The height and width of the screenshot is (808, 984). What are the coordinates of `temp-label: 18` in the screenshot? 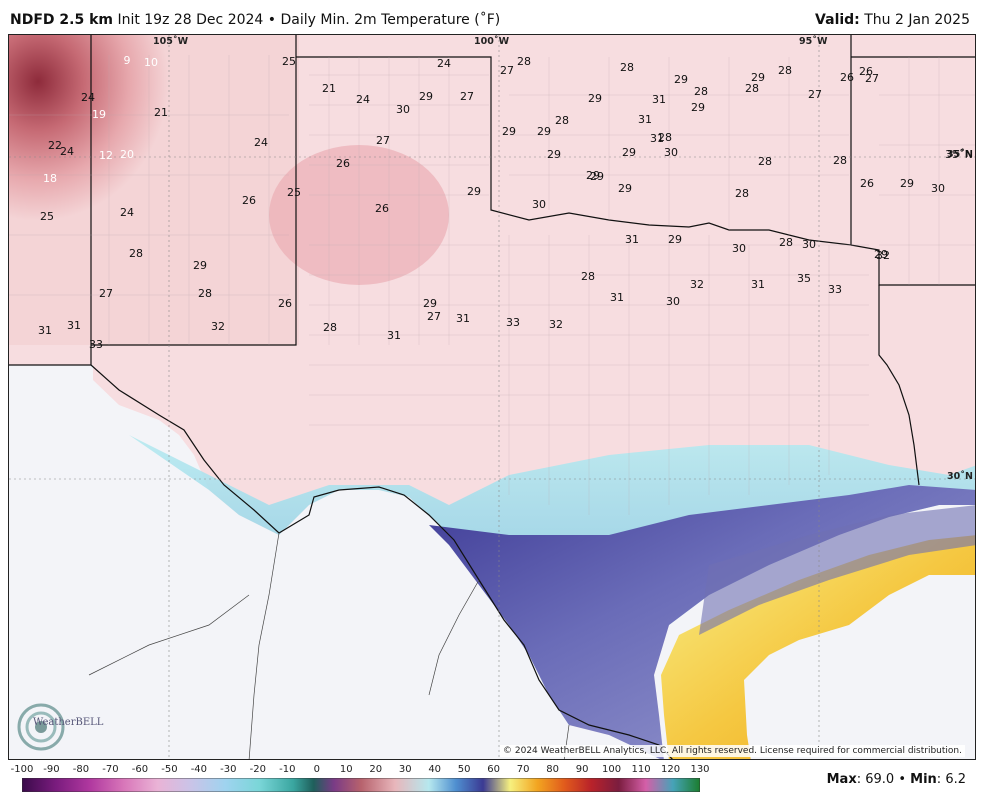 It's located at (50, 178).